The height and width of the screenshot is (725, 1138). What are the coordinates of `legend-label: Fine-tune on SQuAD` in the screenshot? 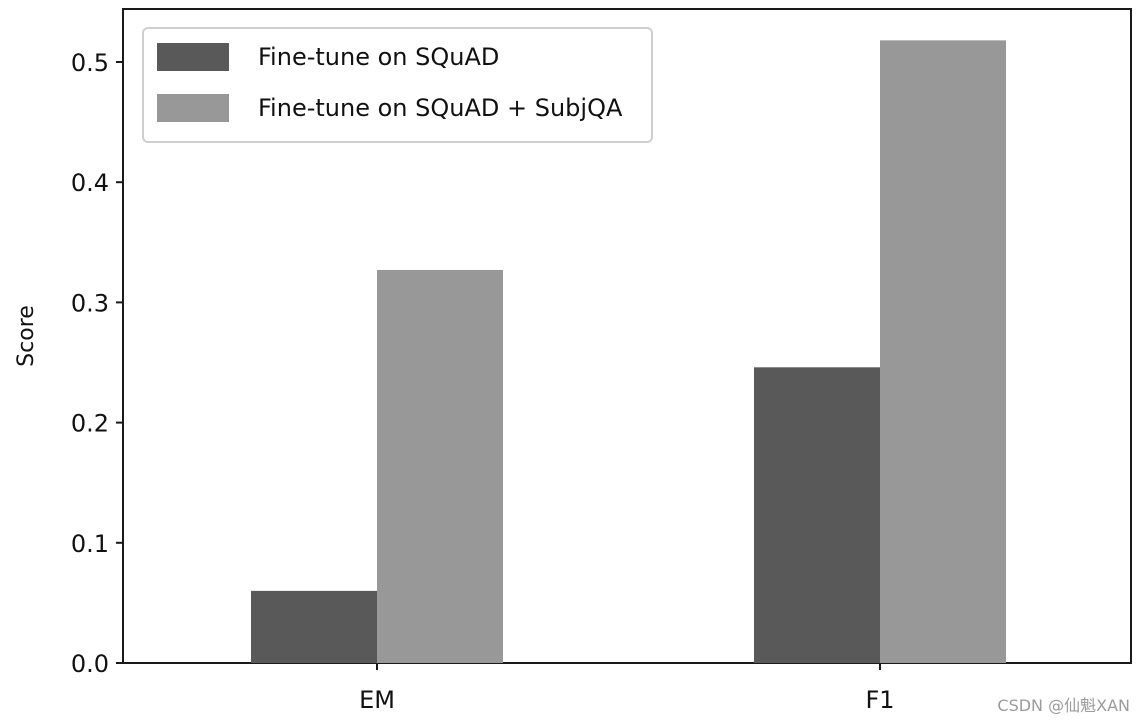 It's located at (378, 57).